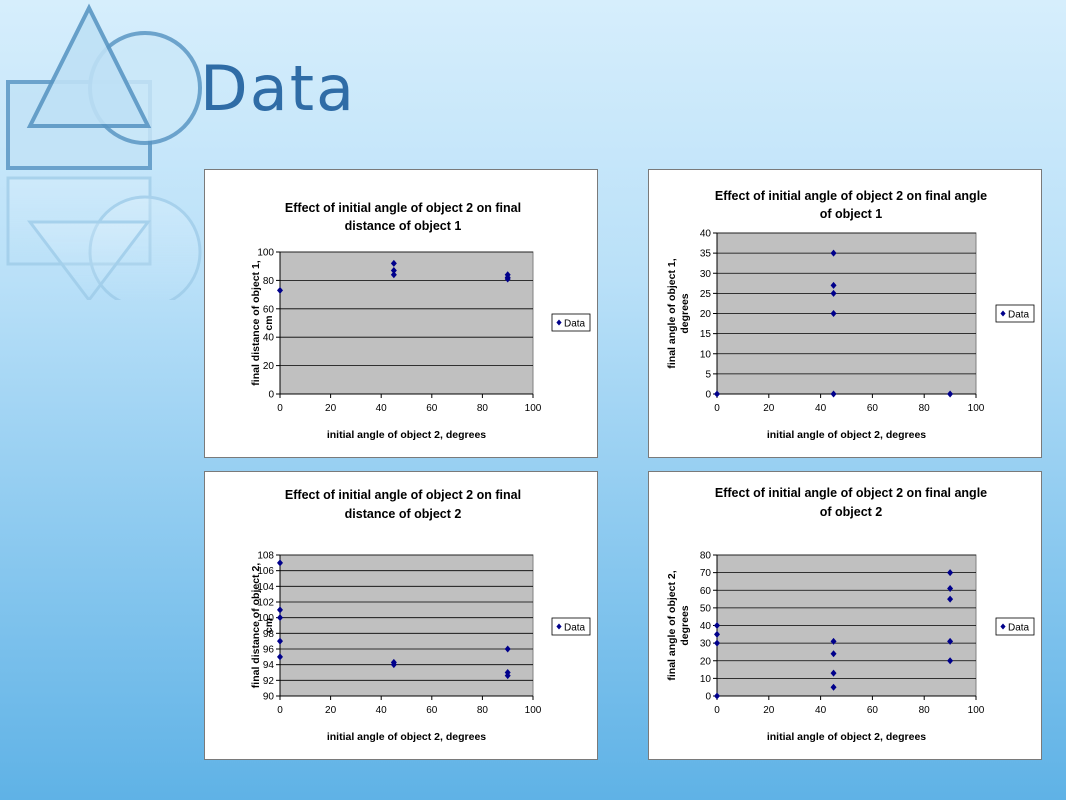 Image resolution: width=1066 pixels, height=800 pixels. What do you see at coordinates (278, 88) in the screenshot?
I see `slide-title: Data` at bounding box center [278, 88].